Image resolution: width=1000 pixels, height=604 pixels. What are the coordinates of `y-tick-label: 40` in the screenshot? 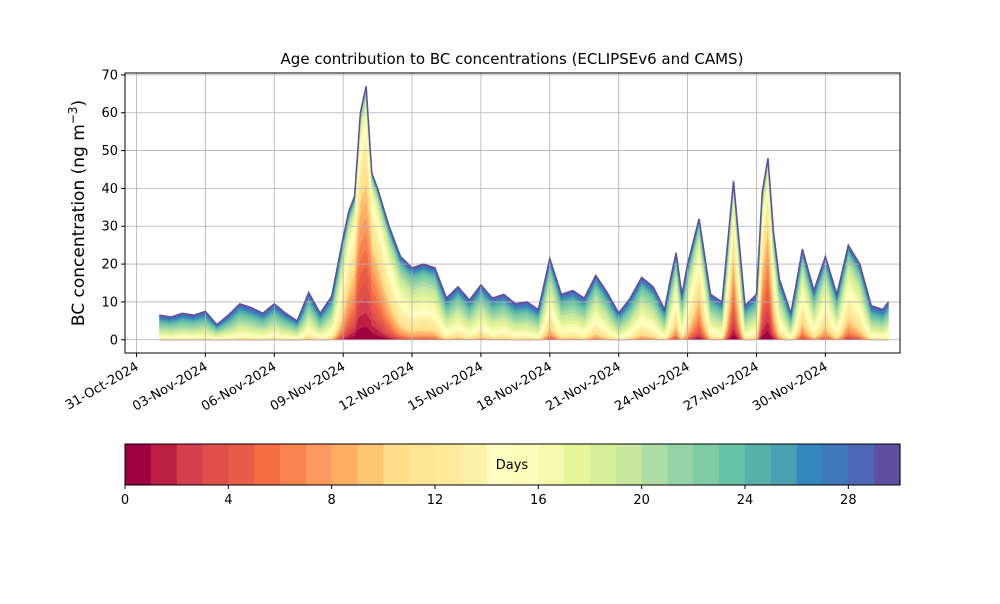 It's located at (109, 189).